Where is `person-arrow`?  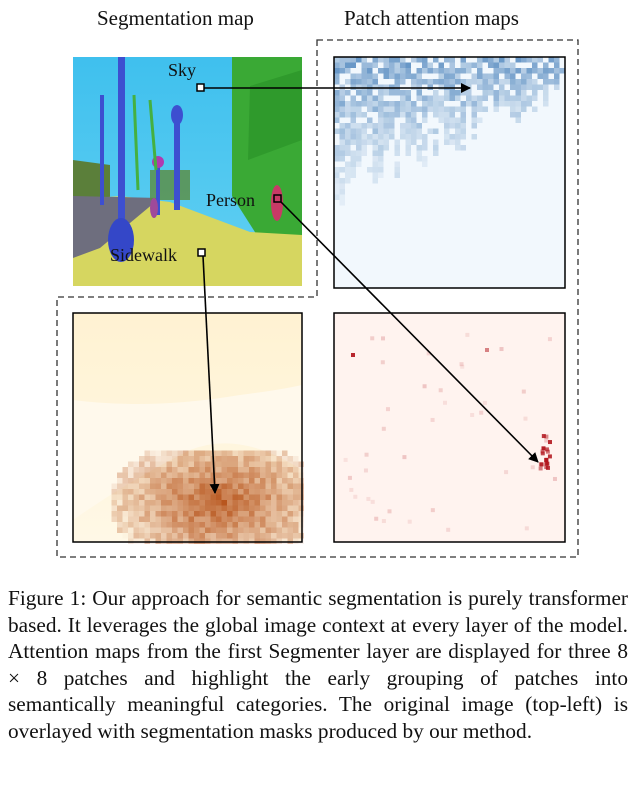 person-arrow is located at coordinates (409, 332).